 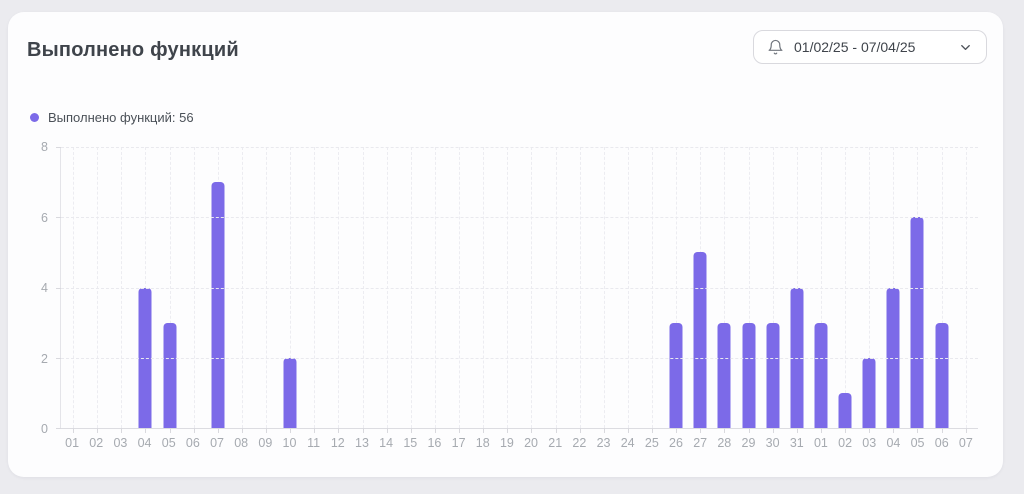 What do you see at coordinates (651, 443) in the screenshot?
I see `x-axis-label: 25` at bounding box center [651, 443].